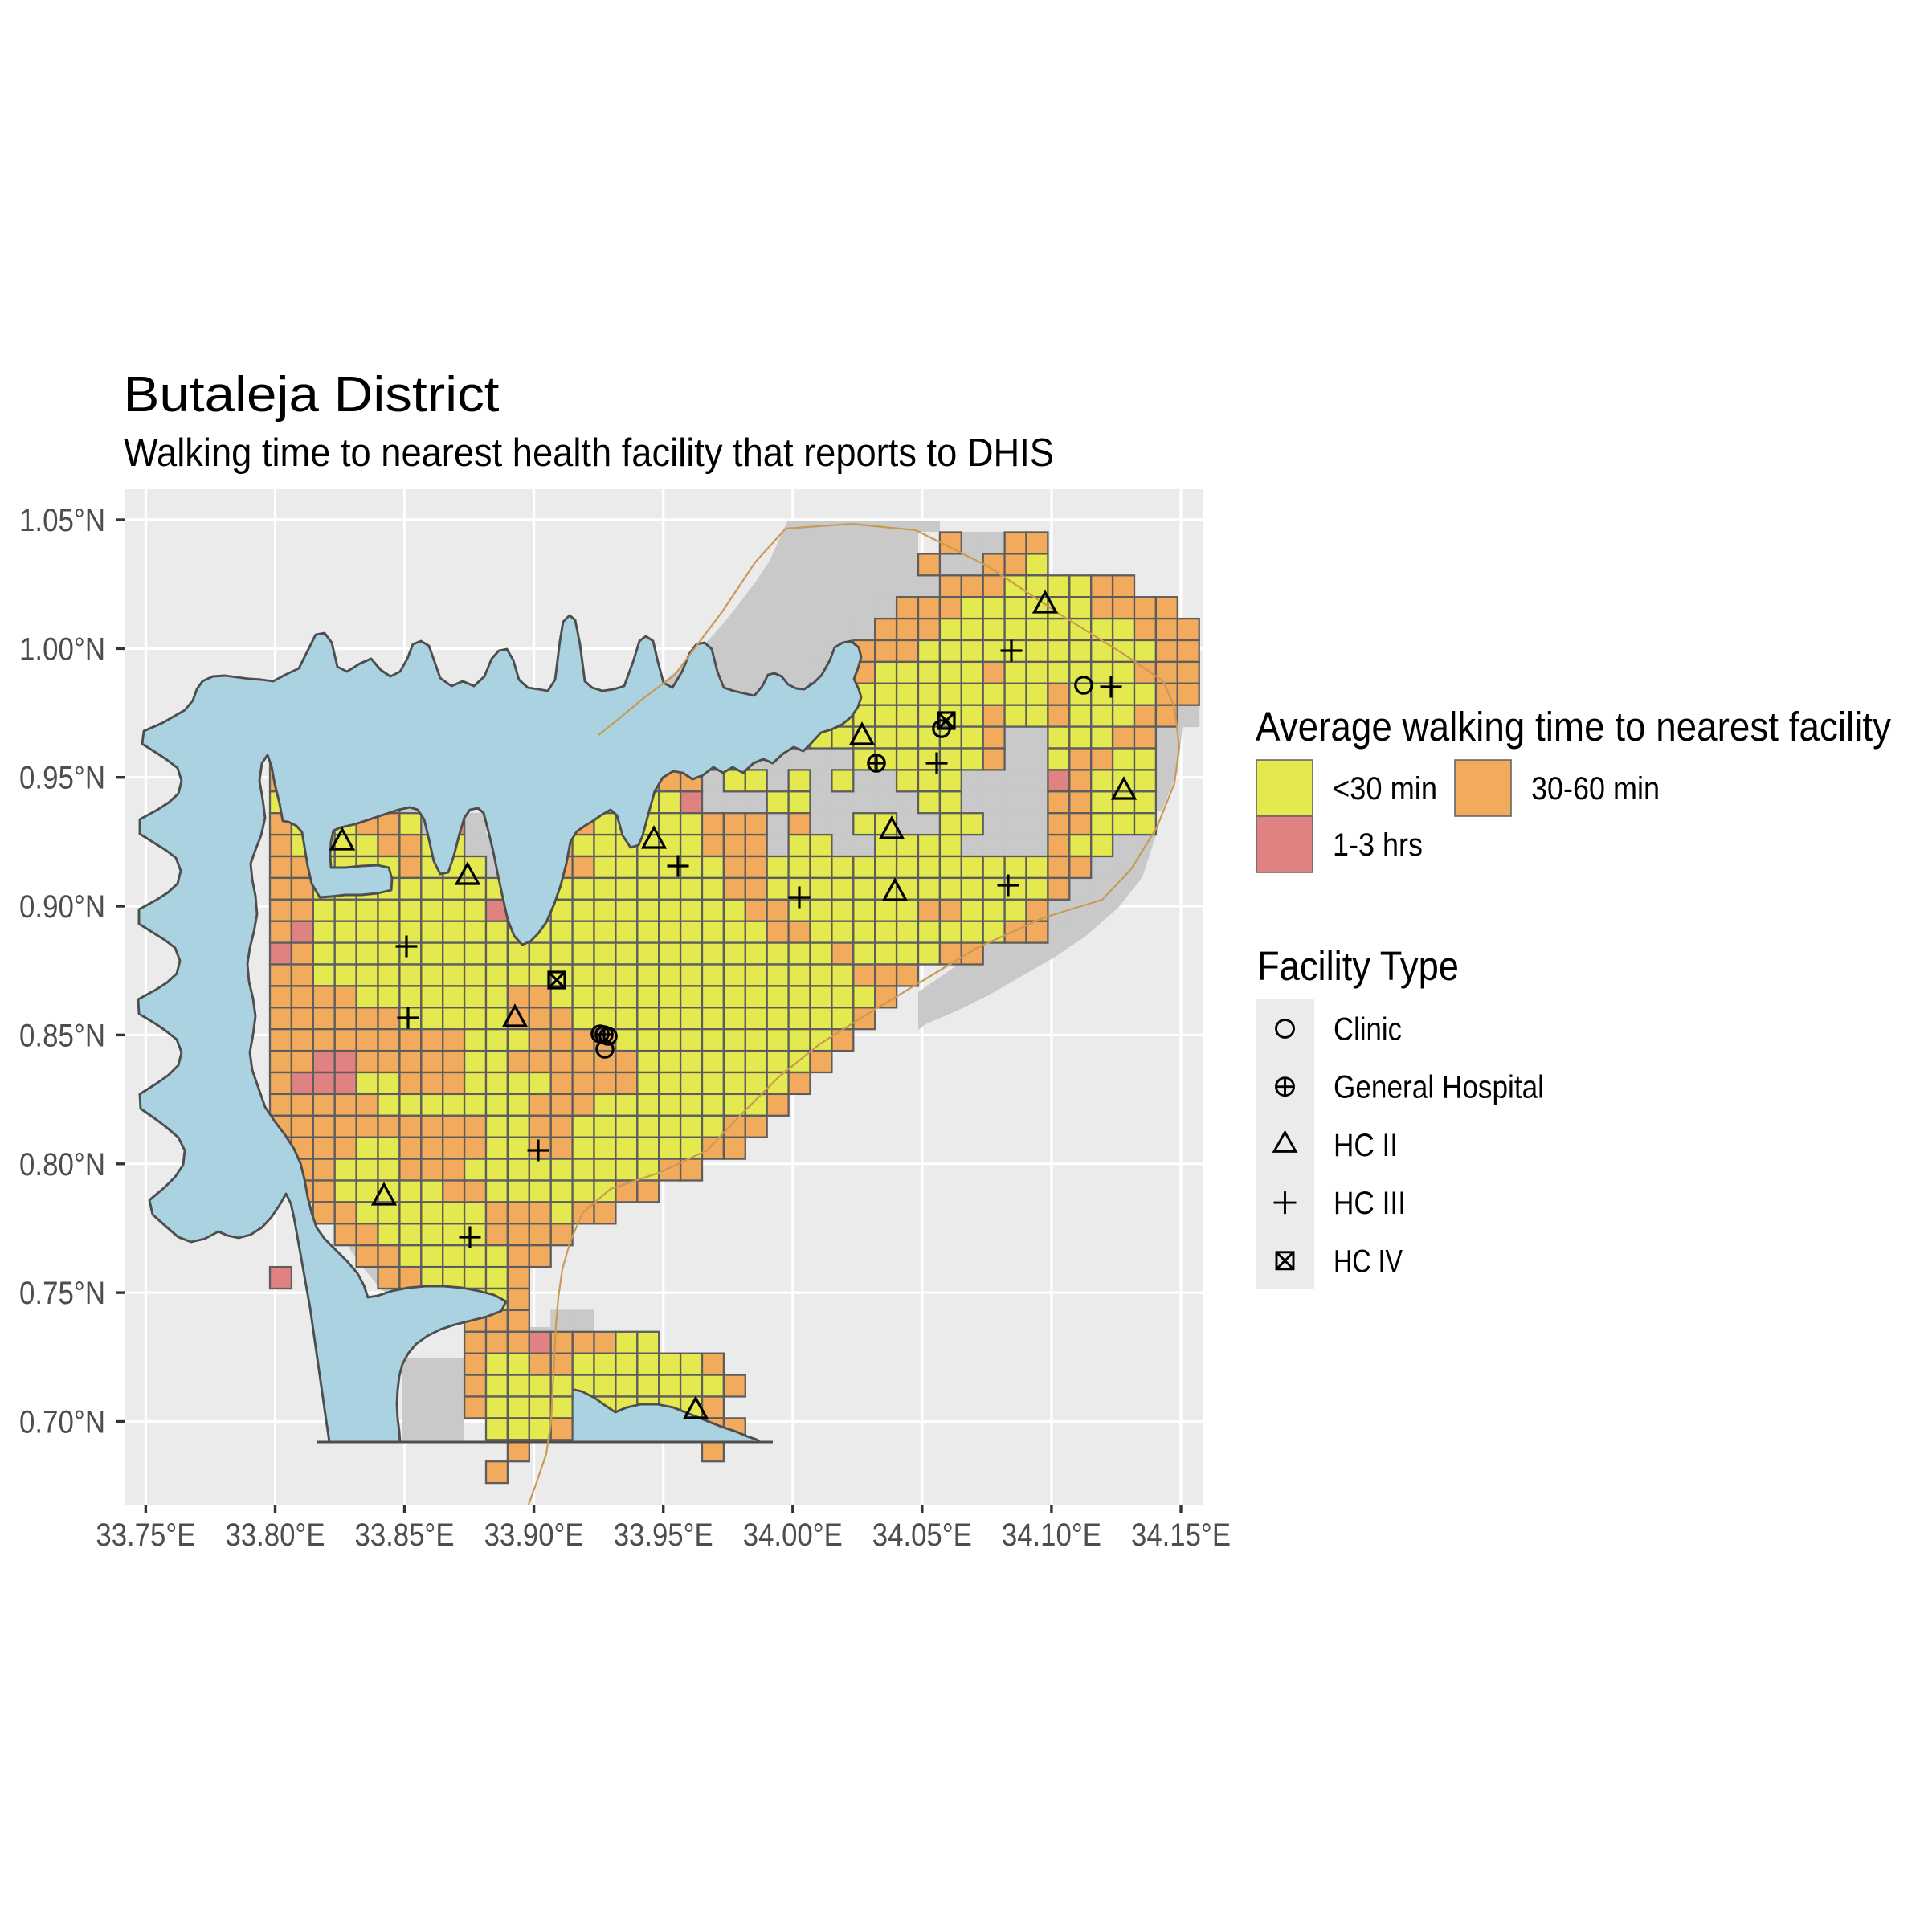  Describe the element at coordinates (1368, 1261) in the screenshot. I see `svg-text: HC IV` at that location.